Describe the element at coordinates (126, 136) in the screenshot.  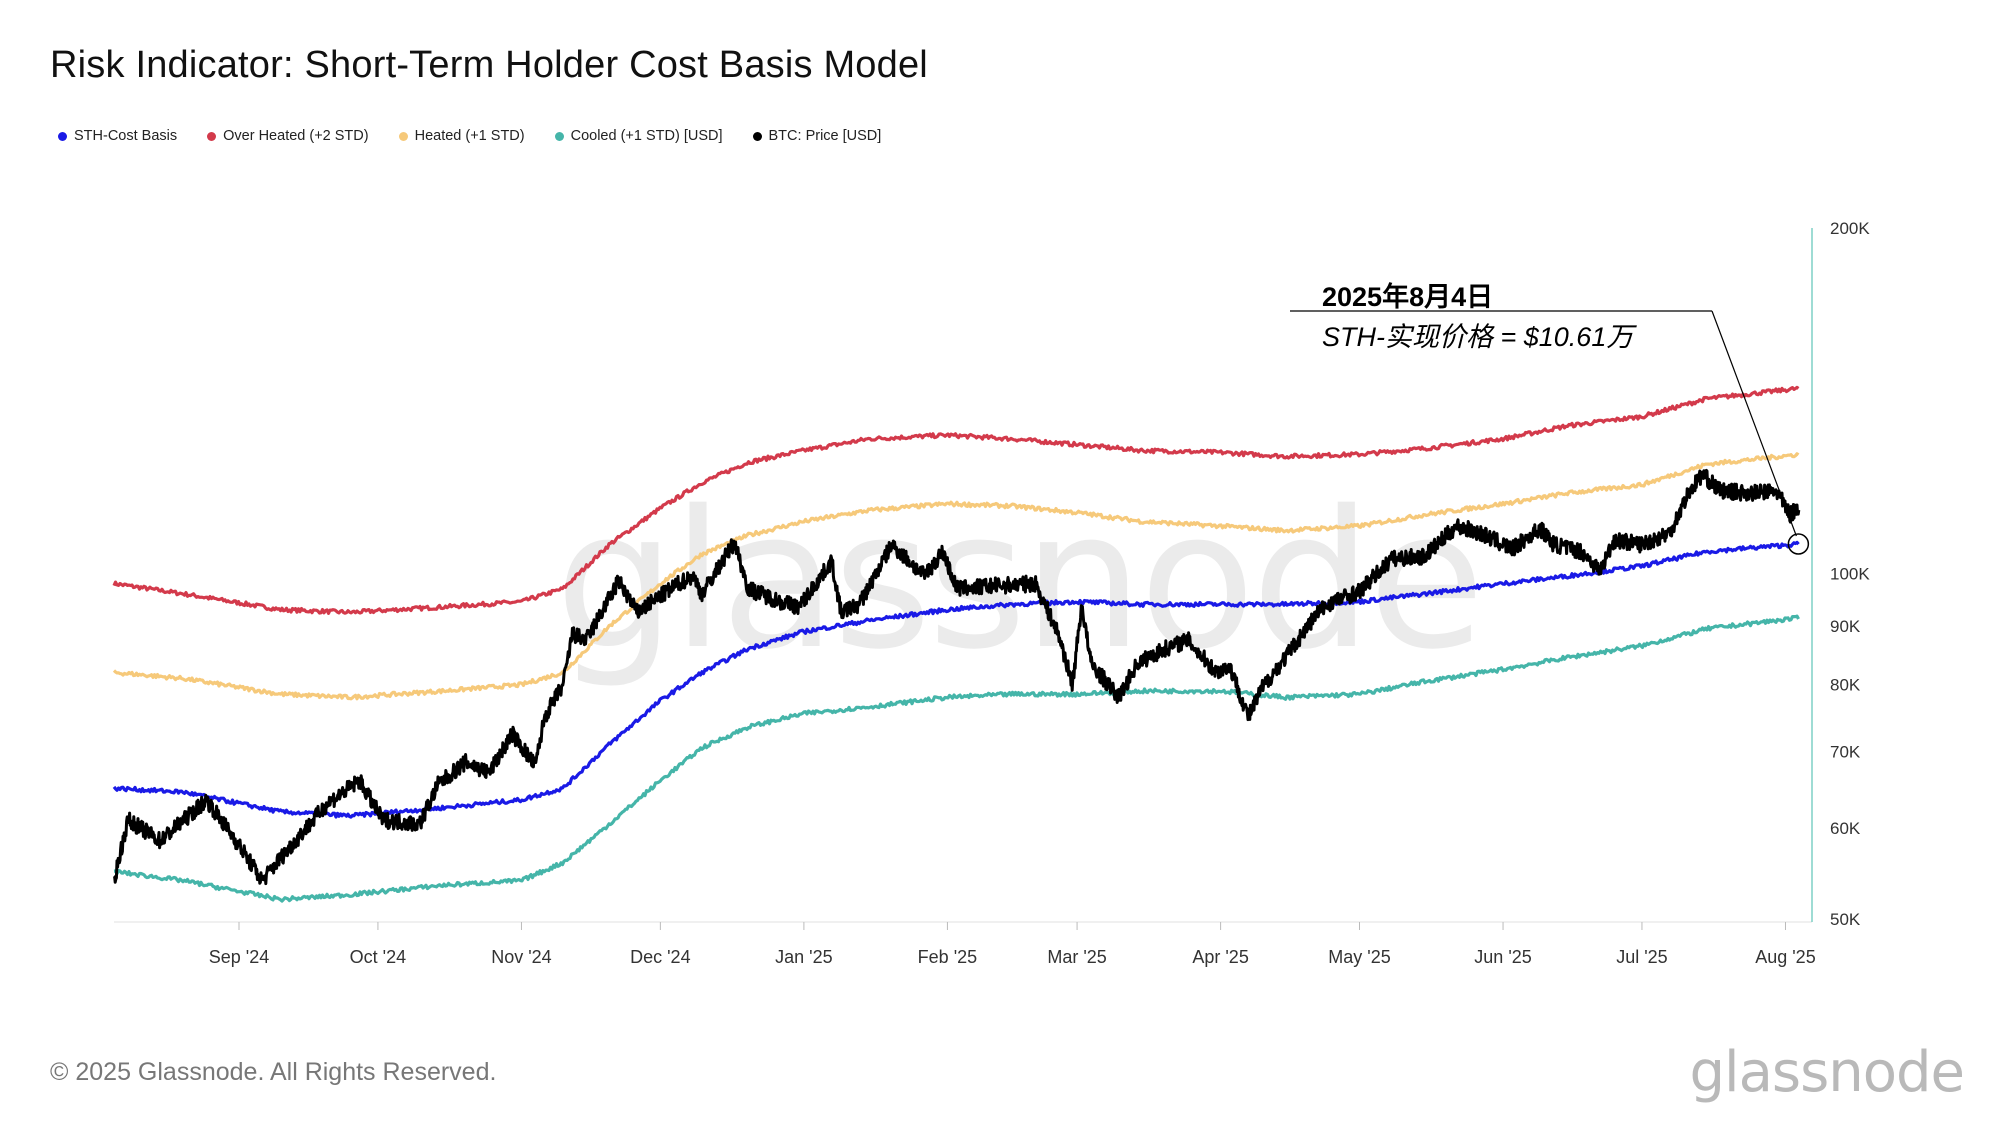
I see `legend-label: STH-Cost Basis` at that location.